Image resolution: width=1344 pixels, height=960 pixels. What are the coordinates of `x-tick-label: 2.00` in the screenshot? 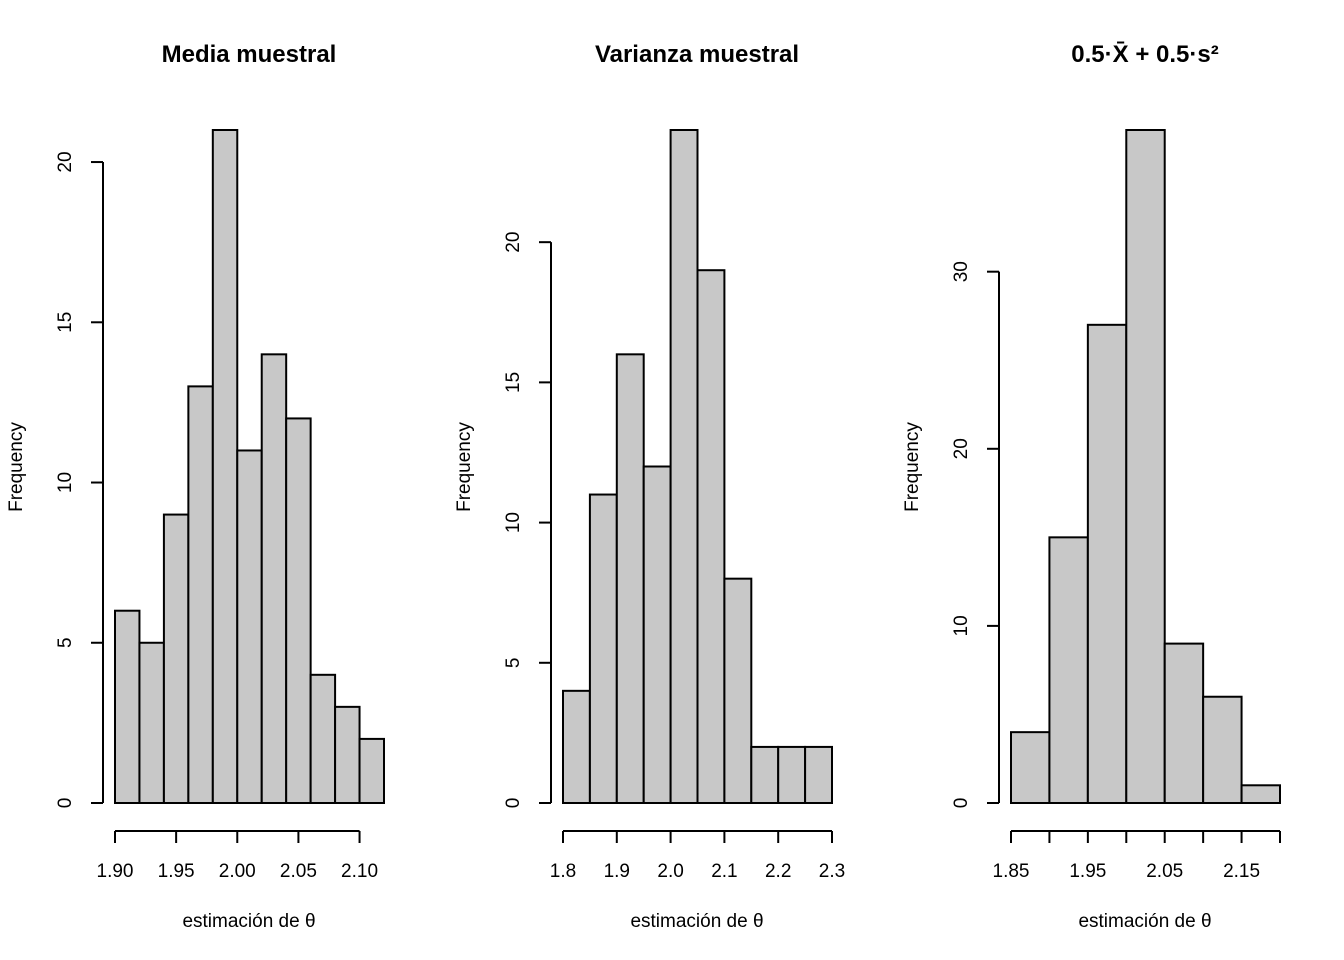 It's located at (237, 871).